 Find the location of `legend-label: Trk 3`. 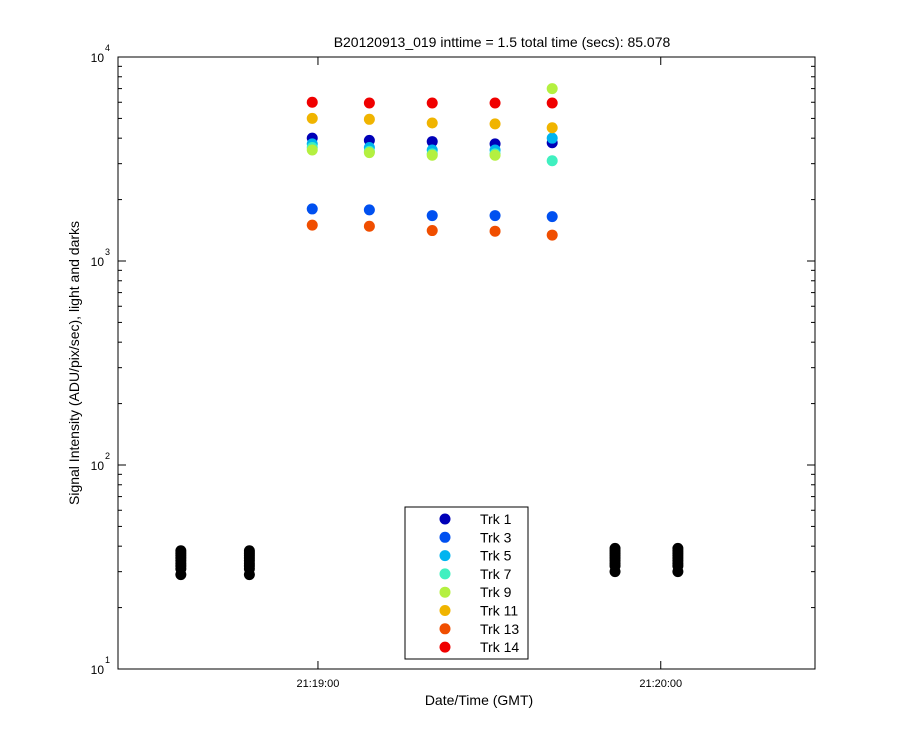

legend-label: Trk 3 is located at coordinates (496, 537).